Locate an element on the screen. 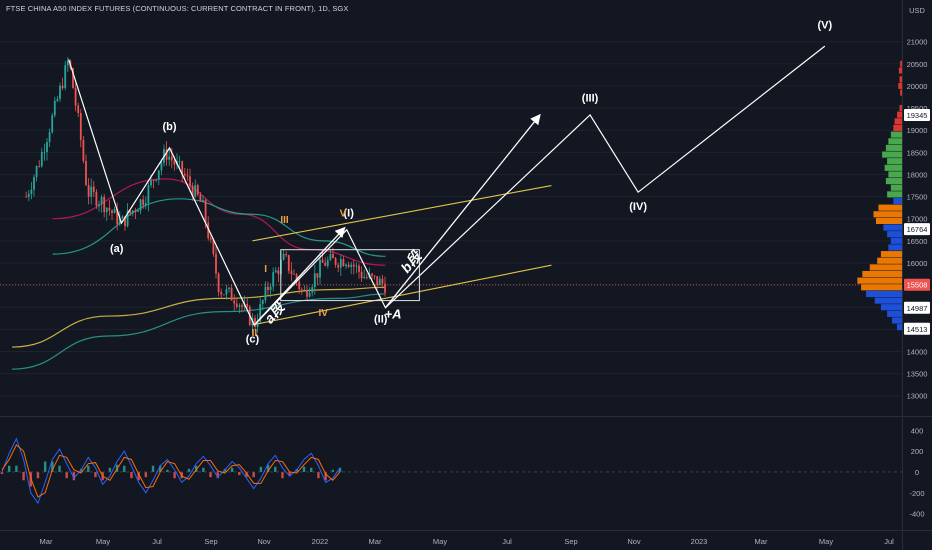  volume-profile is located at coordinates (879, 195).